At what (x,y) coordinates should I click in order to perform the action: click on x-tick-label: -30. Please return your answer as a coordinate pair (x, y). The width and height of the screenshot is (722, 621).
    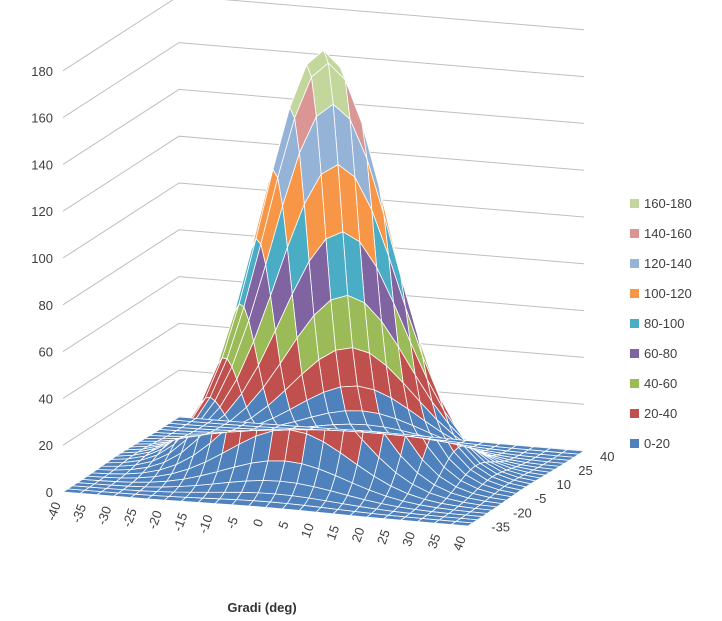
    Looking at the image, I should click on (104, 515).